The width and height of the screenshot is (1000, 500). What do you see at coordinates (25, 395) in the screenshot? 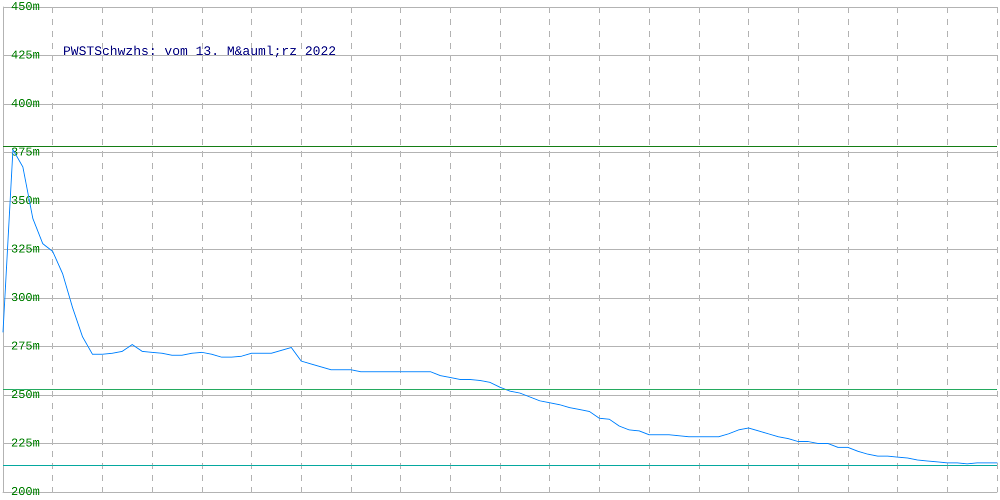
I see `y-tick-label: 250m` at bounding box center [25, 395].